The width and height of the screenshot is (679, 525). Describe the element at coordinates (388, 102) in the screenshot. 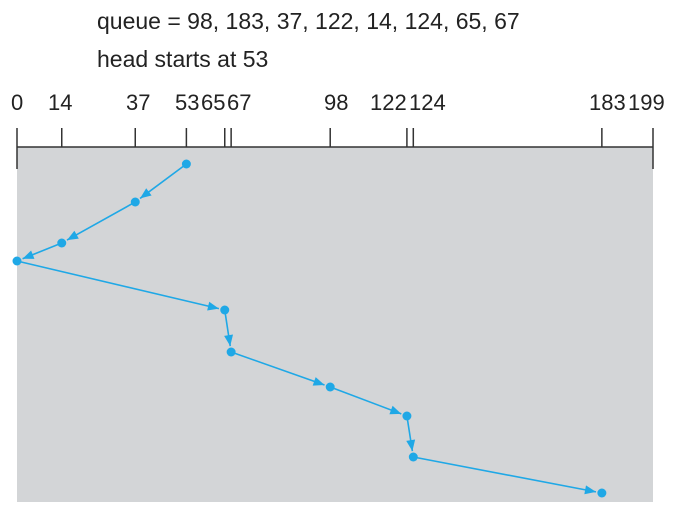

I see `tick-label: 122` at that location.